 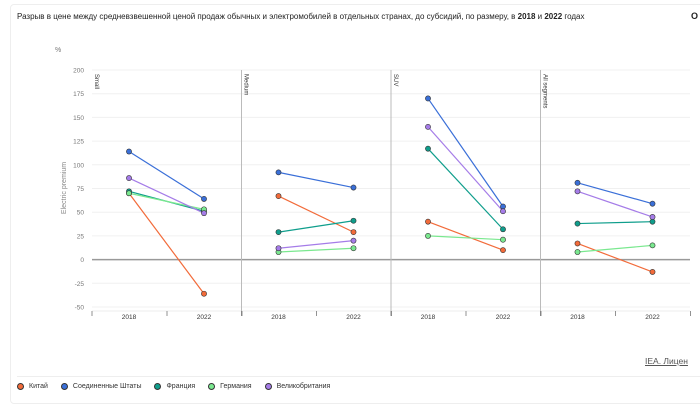 I want to click on y-tick-label: 100, so click(x=78, y=165).